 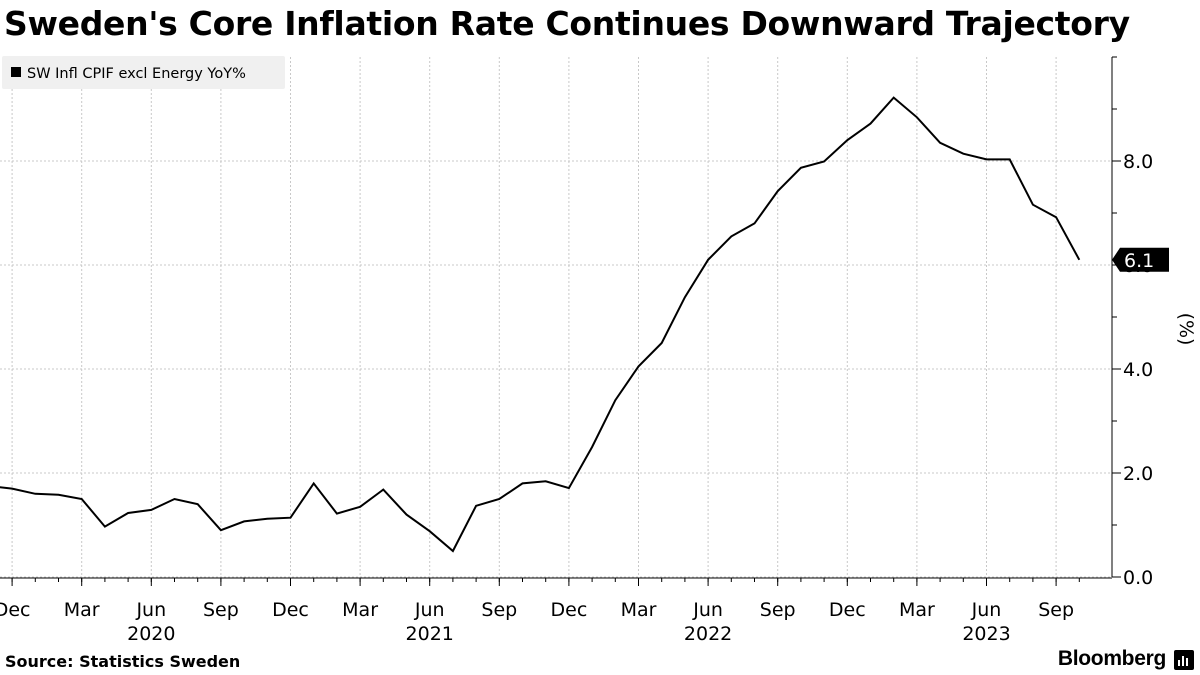 I want to click on y-tick-label: 2.0, so click(x=1138, y=474).